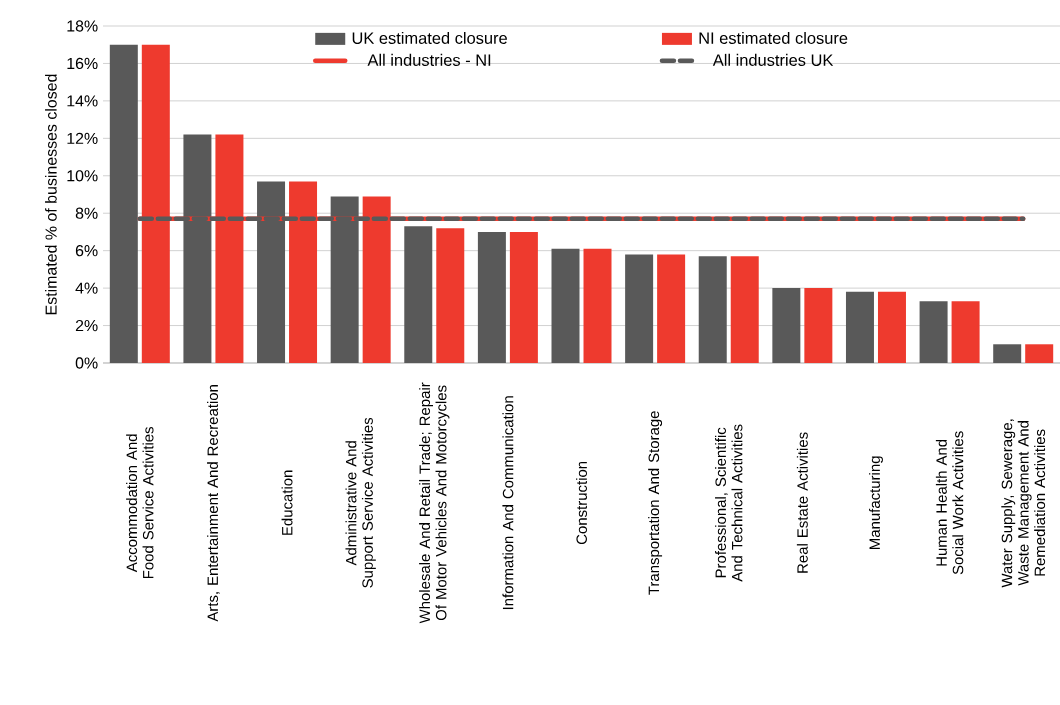 The image size is (1060, 705). What do you see at coordinates (82, 101) in the screenshot?
I see `y-tick-label: 14%` at bounding box center [82, 101].